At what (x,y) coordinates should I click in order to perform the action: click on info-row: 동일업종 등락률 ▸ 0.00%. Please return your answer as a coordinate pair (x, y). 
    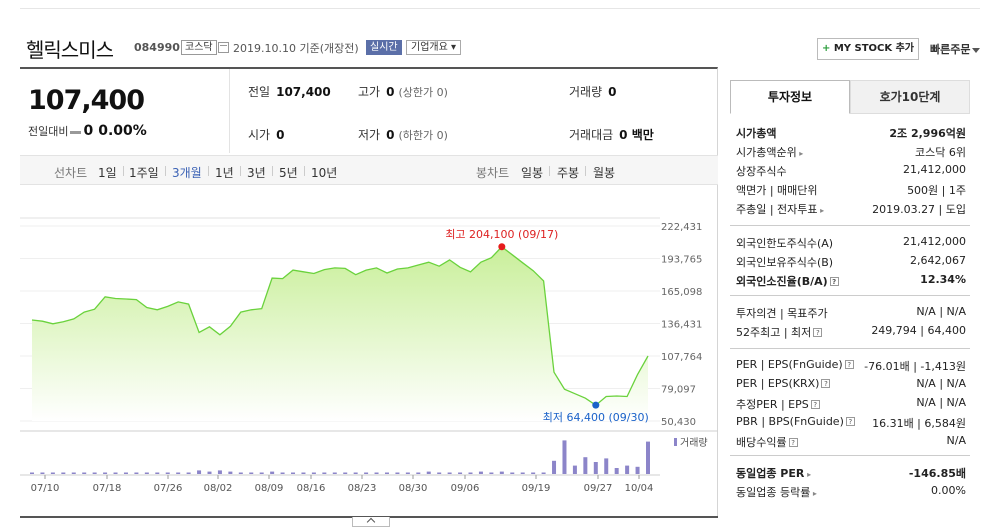
    Looking at the image, I should click on (851, 493).